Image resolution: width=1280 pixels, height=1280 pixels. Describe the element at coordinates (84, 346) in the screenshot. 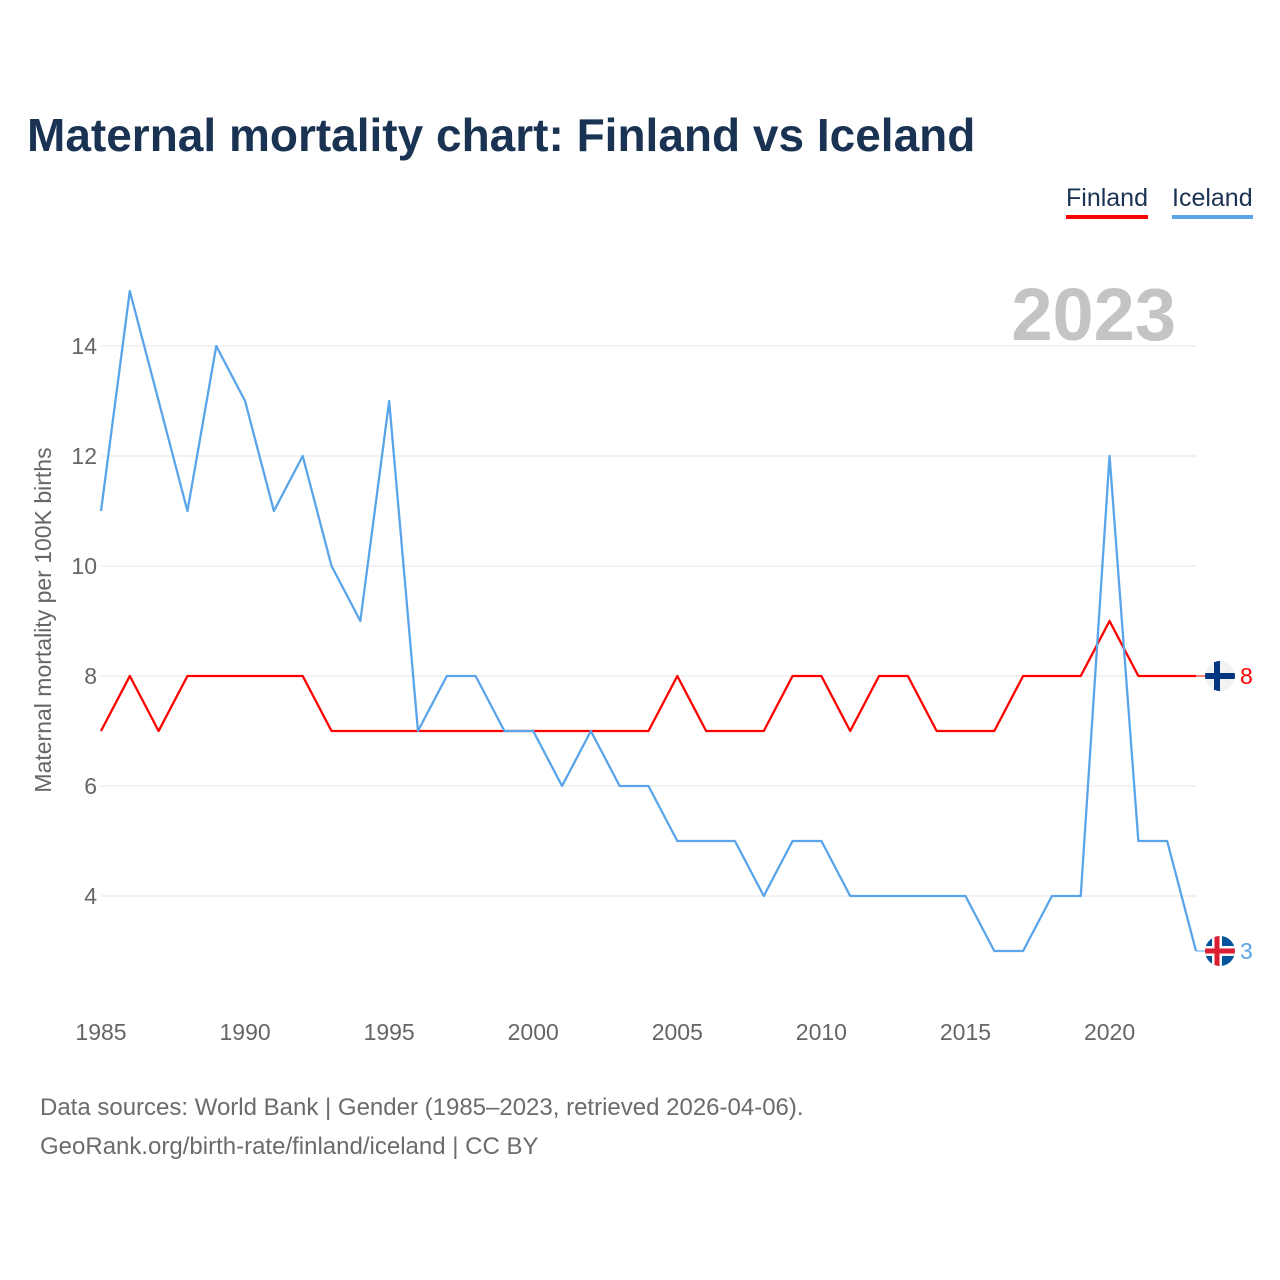

I see `y-tick-label: 14` at that location.